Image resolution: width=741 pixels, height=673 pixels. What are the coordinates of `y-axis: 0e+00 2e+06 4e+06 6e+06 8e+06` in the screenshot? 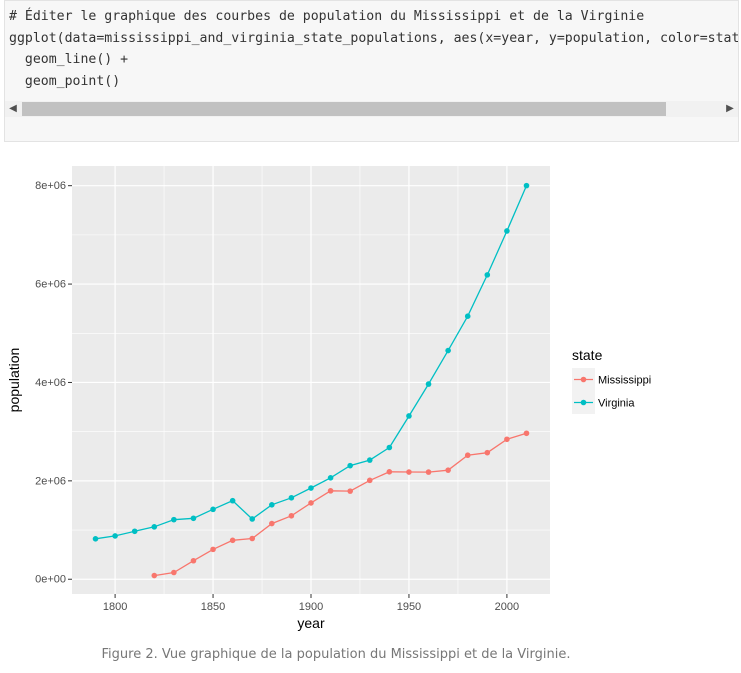 It's located at (53, 383).